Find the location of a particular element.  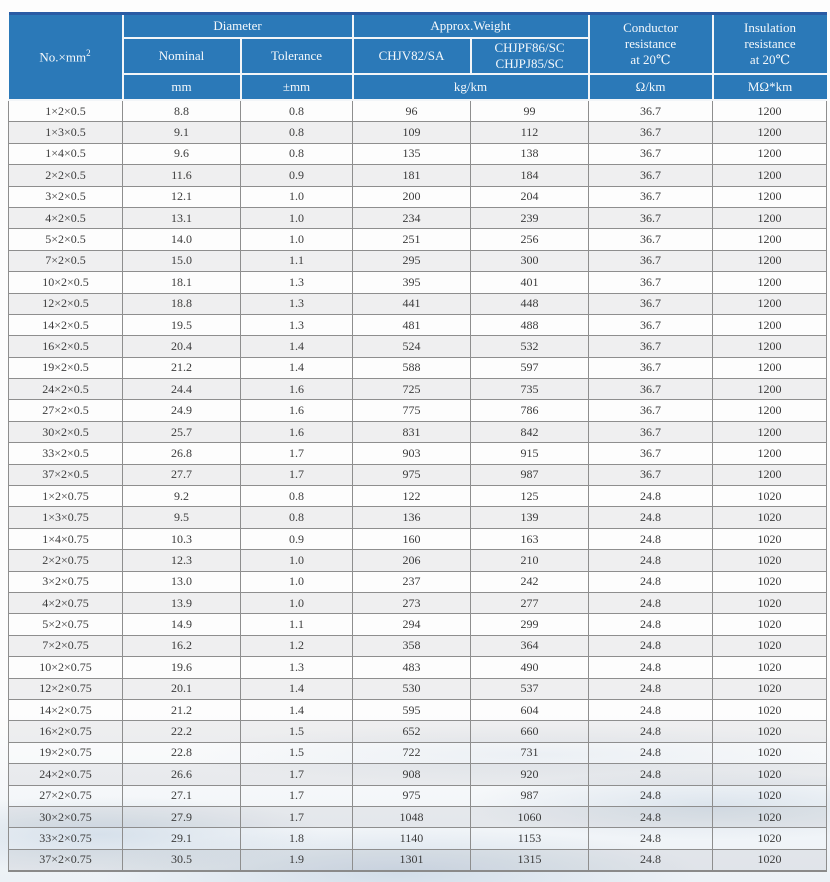

table-cell: 12×2×0.75 is located at coordinates (65, 688).